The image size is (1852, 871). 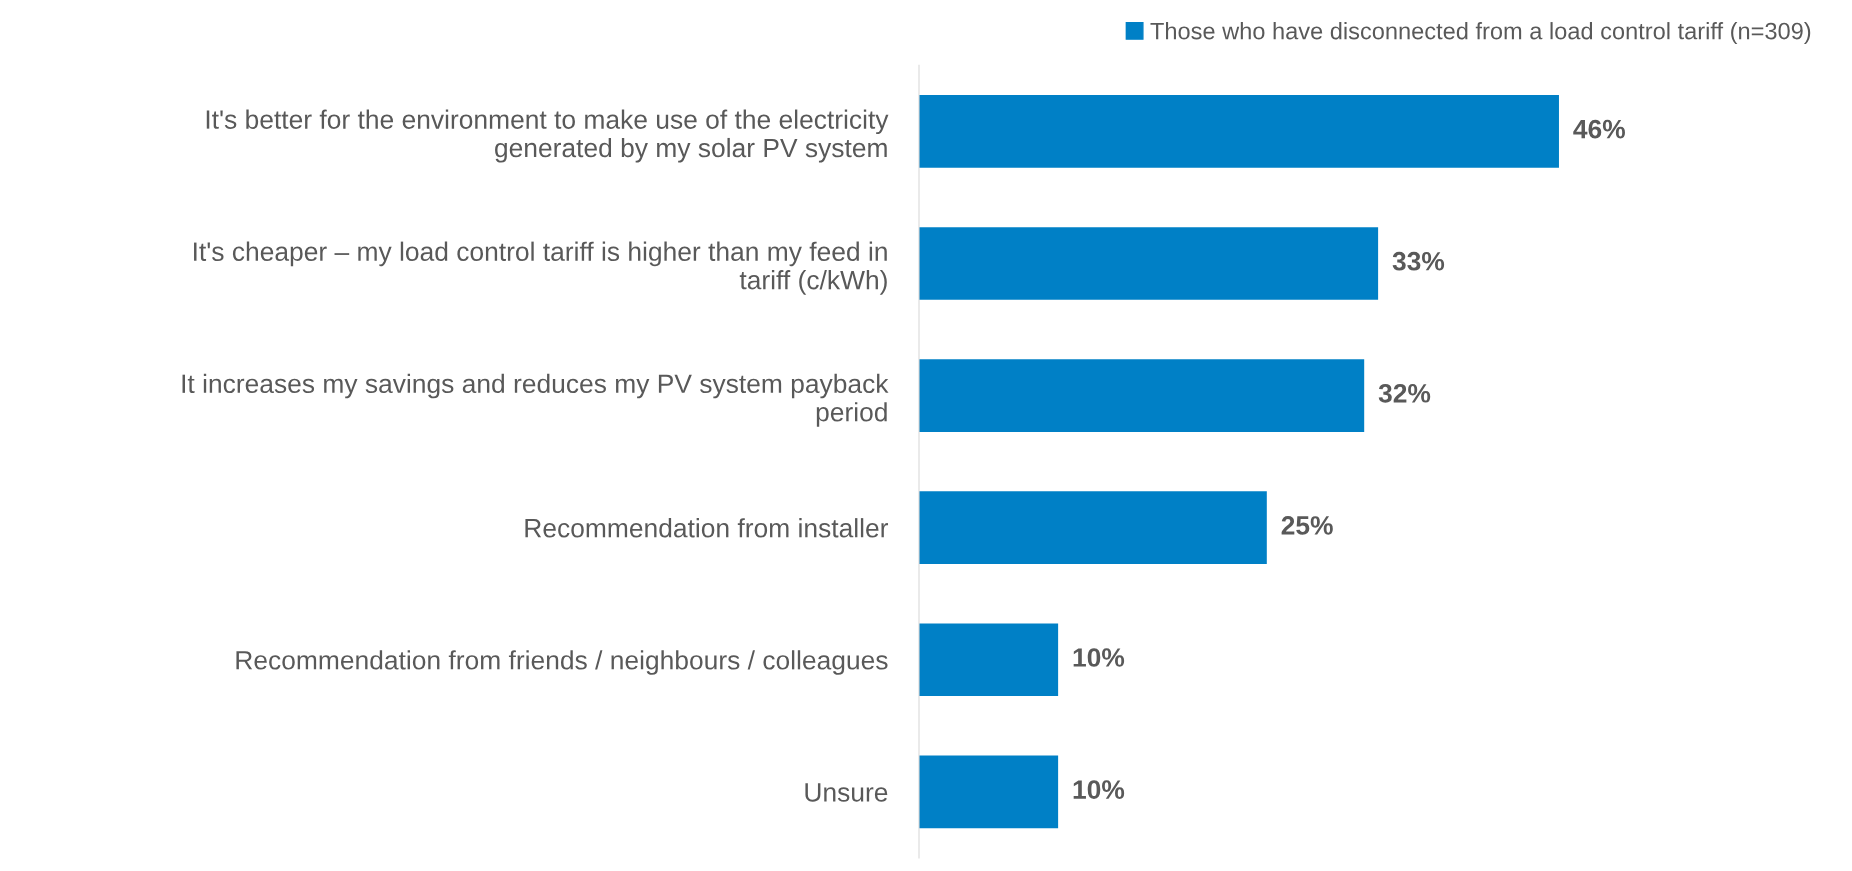 What do you see at coordinates (1599, 129) in the screenshot?
I see `data-label: 46%` at bounding box center [1599, 129].